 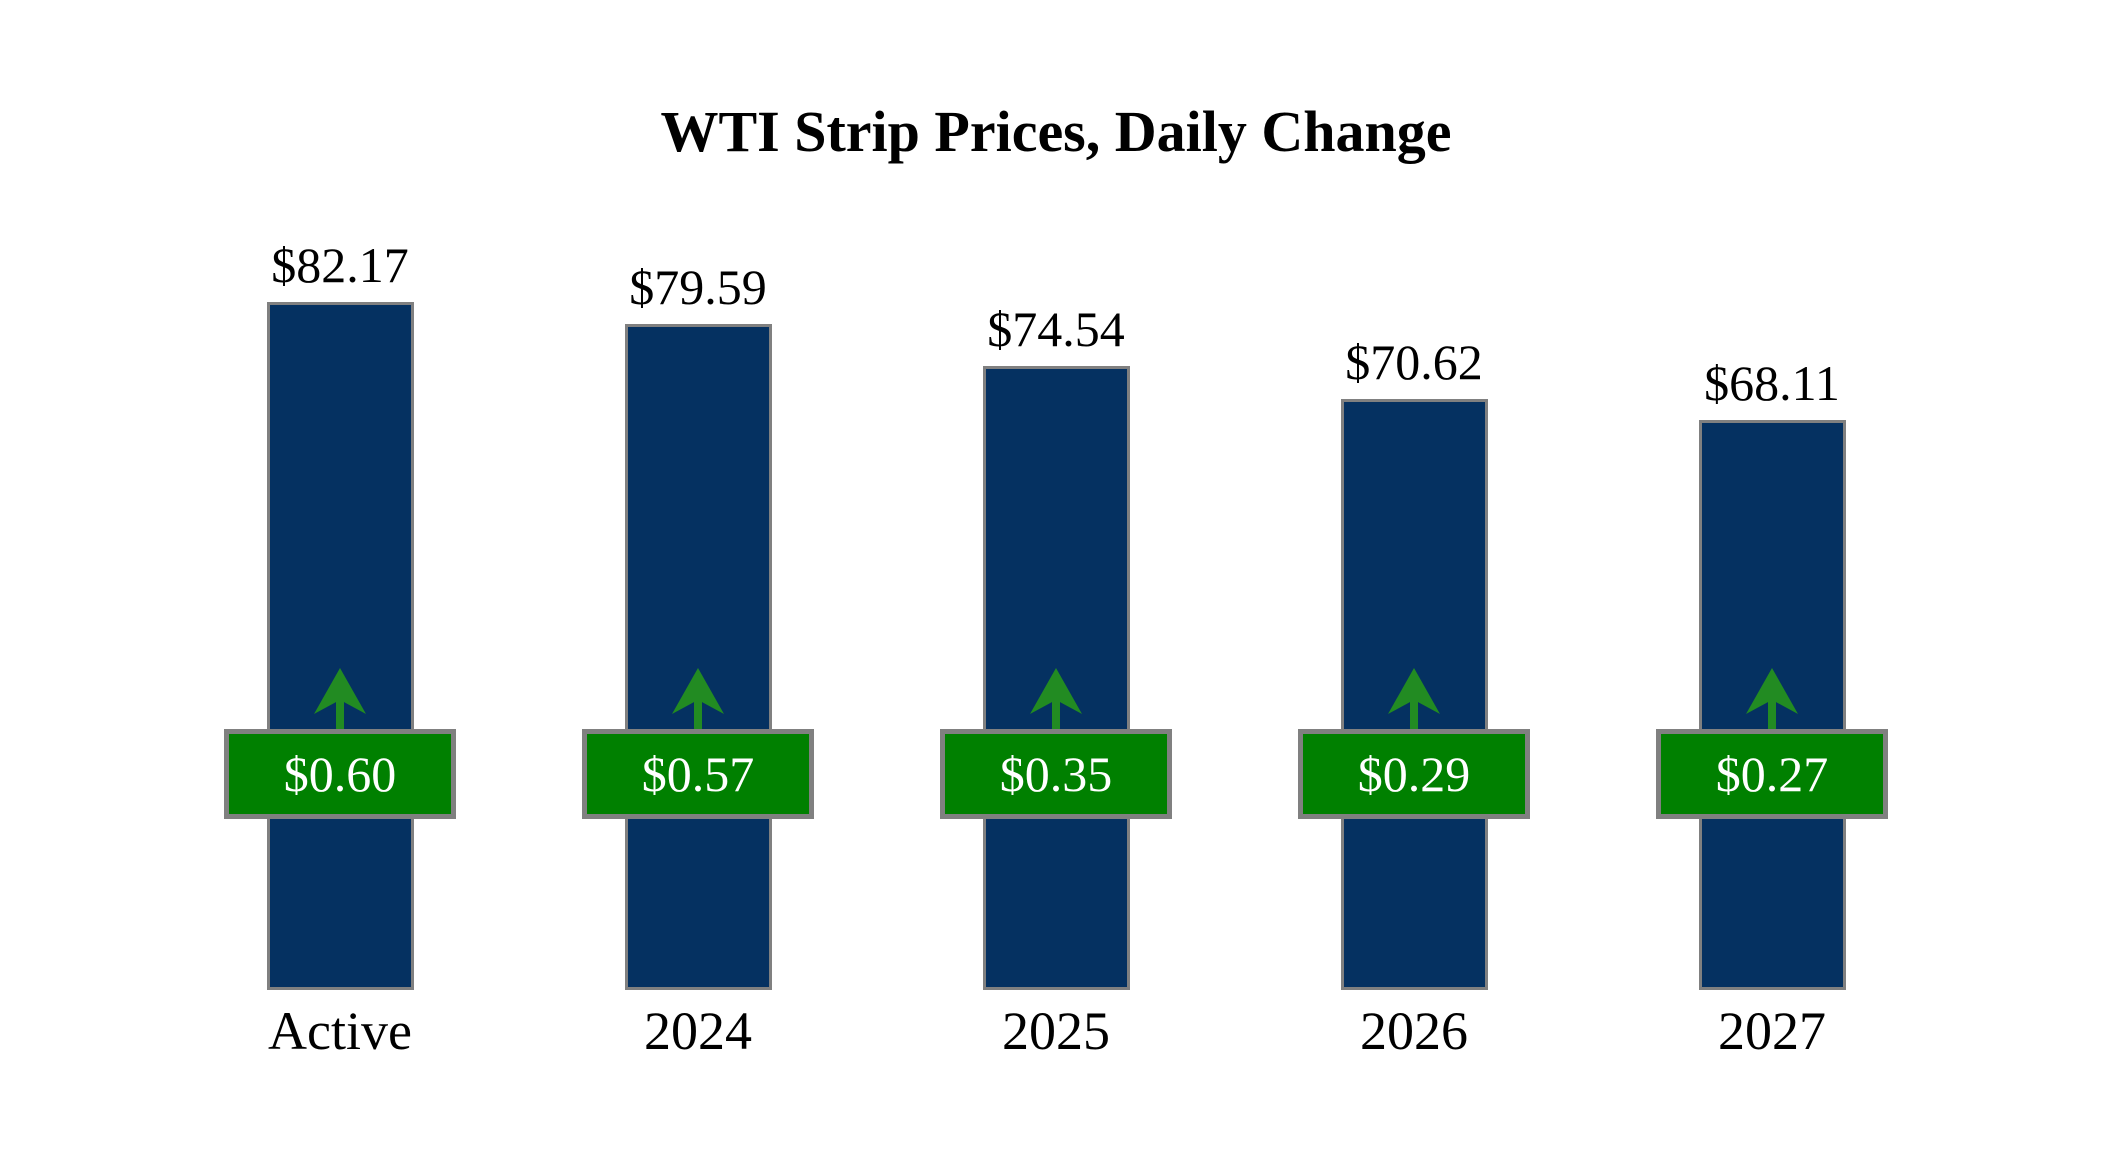 I want to click on strip-price-label: $79.59, so click(x=698, y=287).